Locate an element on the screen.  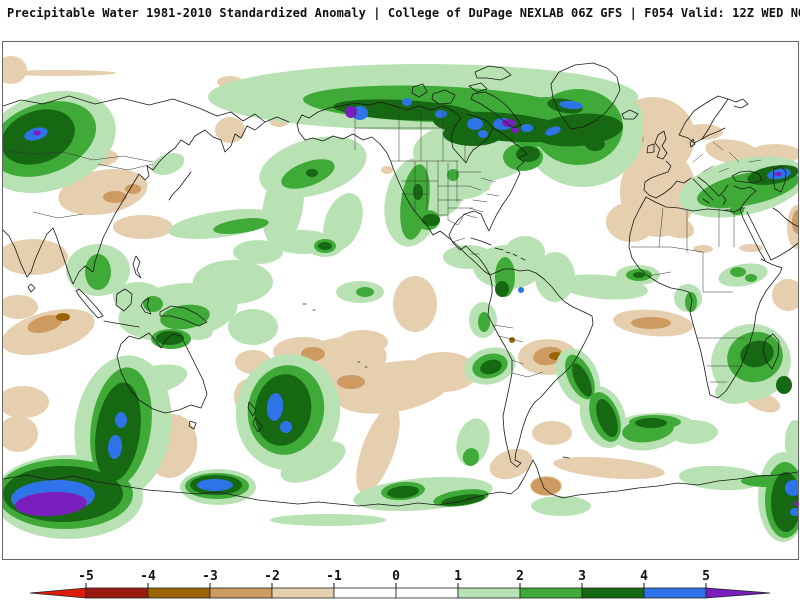
colorbar-tick-label: -1 is located at coordinates (334, 576).